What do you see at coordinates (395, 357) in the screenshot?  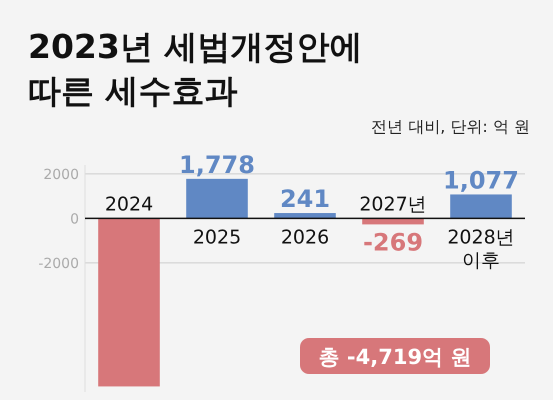 I see `annotation: 총 -4,719억 원` at bounding box center [395, 357].